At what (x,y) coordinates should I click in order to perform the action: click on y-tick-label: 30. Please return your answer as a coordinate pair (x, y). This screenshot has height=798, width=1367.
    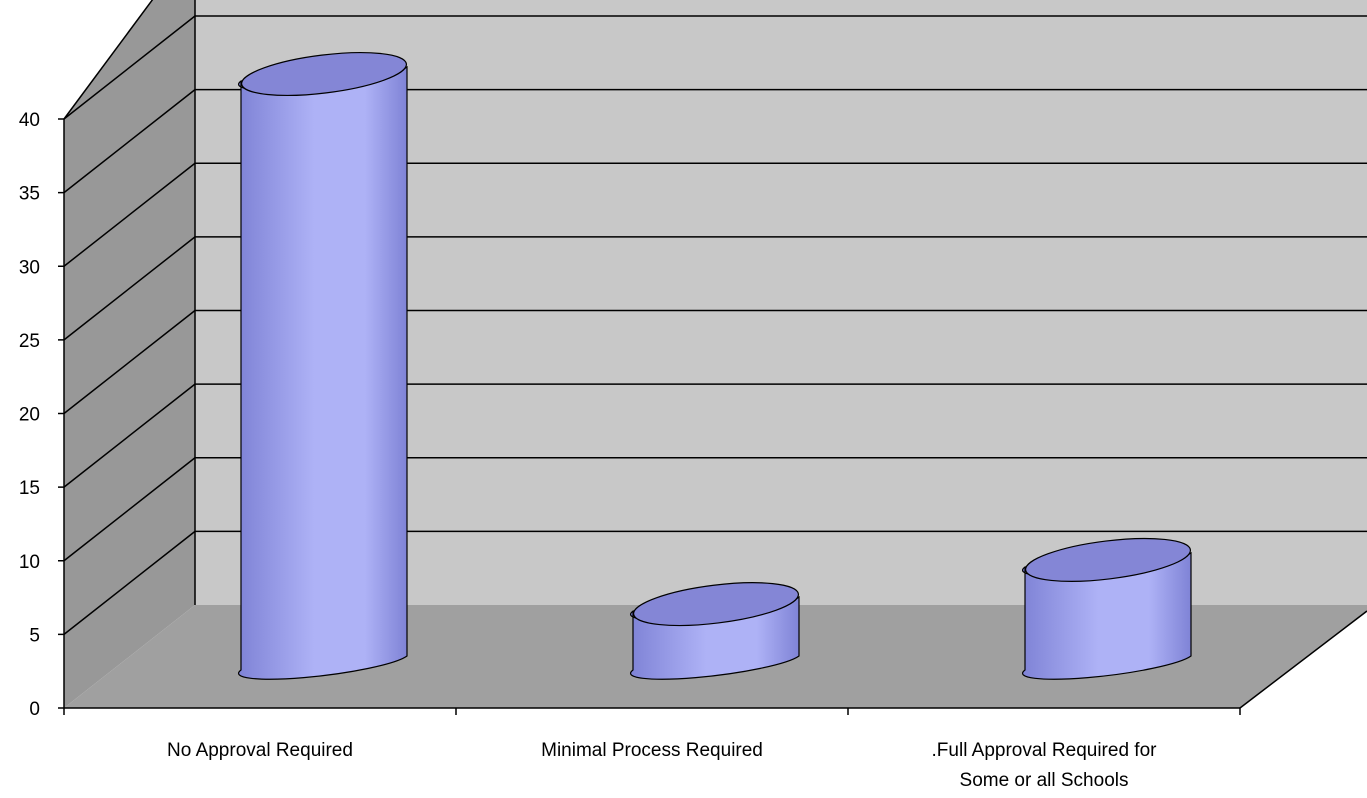
    Looking at the image, I should click on (29, 267).